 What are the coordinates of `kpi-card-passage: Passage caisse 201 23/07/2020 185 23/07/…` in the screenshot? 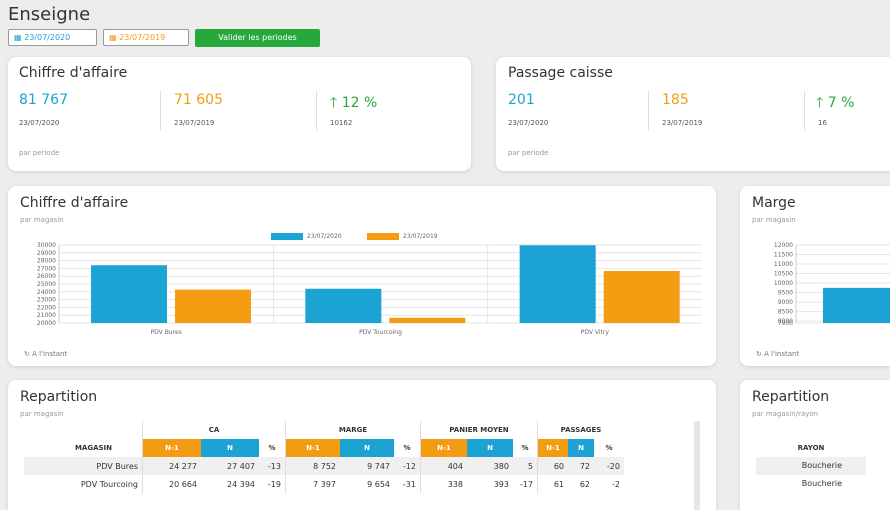 It's located at (693, 114).